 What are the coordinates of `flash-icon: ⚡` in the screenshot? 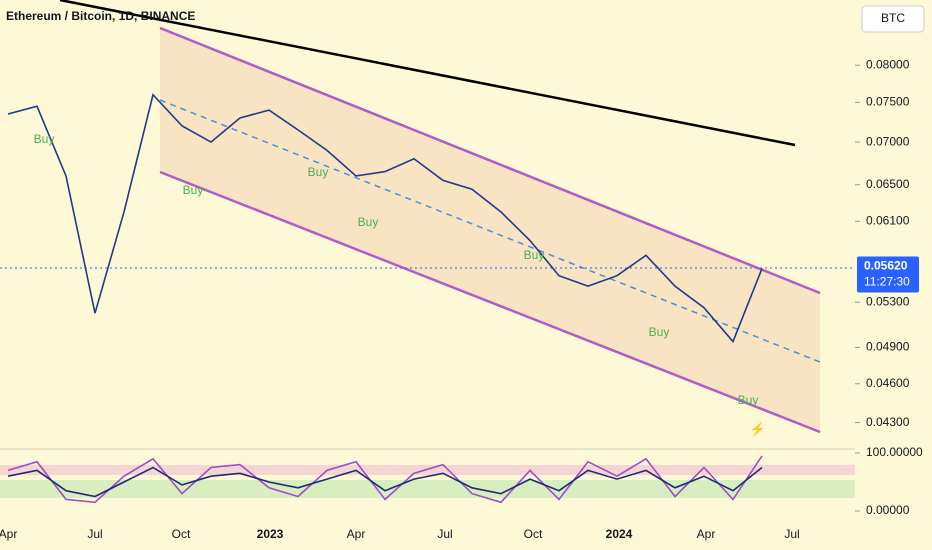 It's located at (758, 429).